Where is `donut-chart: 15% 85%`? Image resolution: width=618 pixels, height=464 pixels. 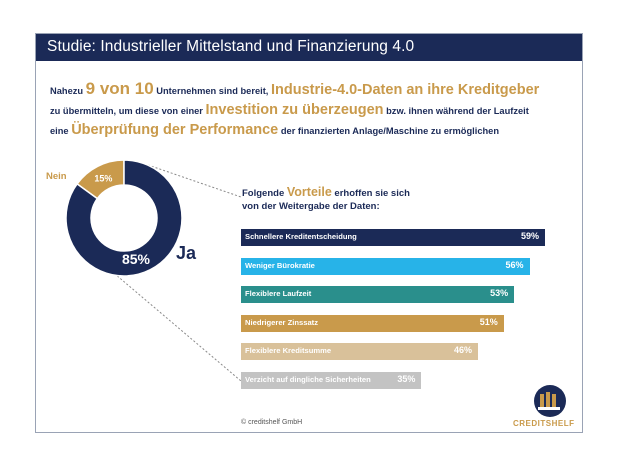 donut-chart: 15% 85% is located at coordinates (124, 218).